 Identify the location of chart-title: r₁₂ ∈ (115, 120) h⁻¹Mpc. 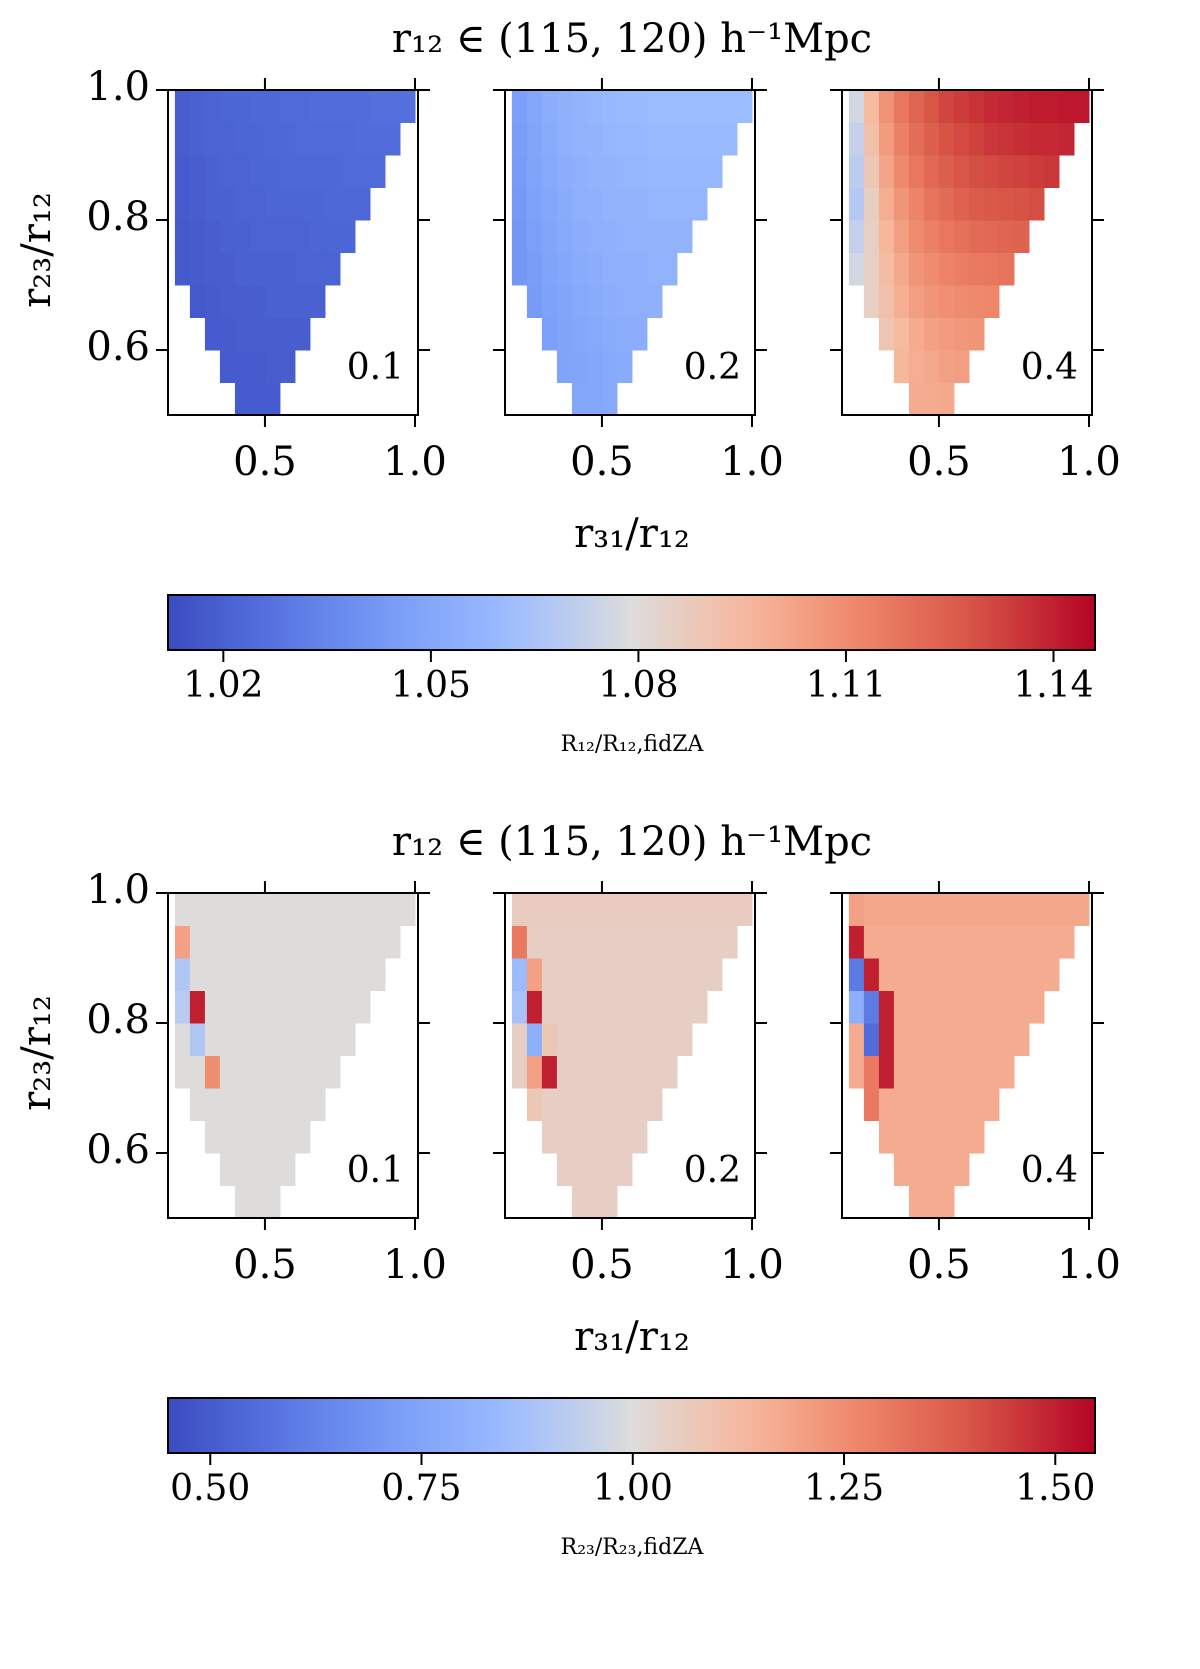
(632, 39).